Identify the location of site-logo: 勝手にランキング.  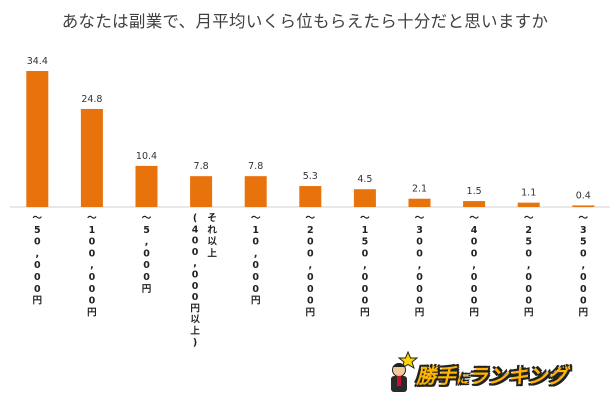
(495, 373).